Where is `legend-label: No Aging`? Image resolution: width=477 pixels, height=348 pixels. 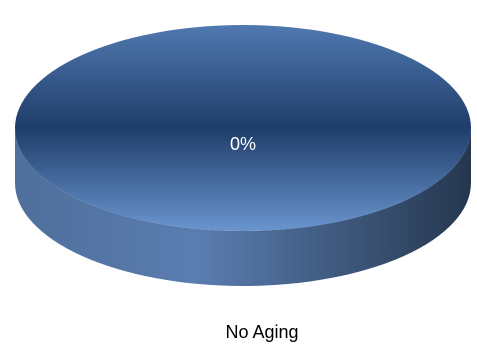
legend-label: No Aging is located at coordinates (261, 332).